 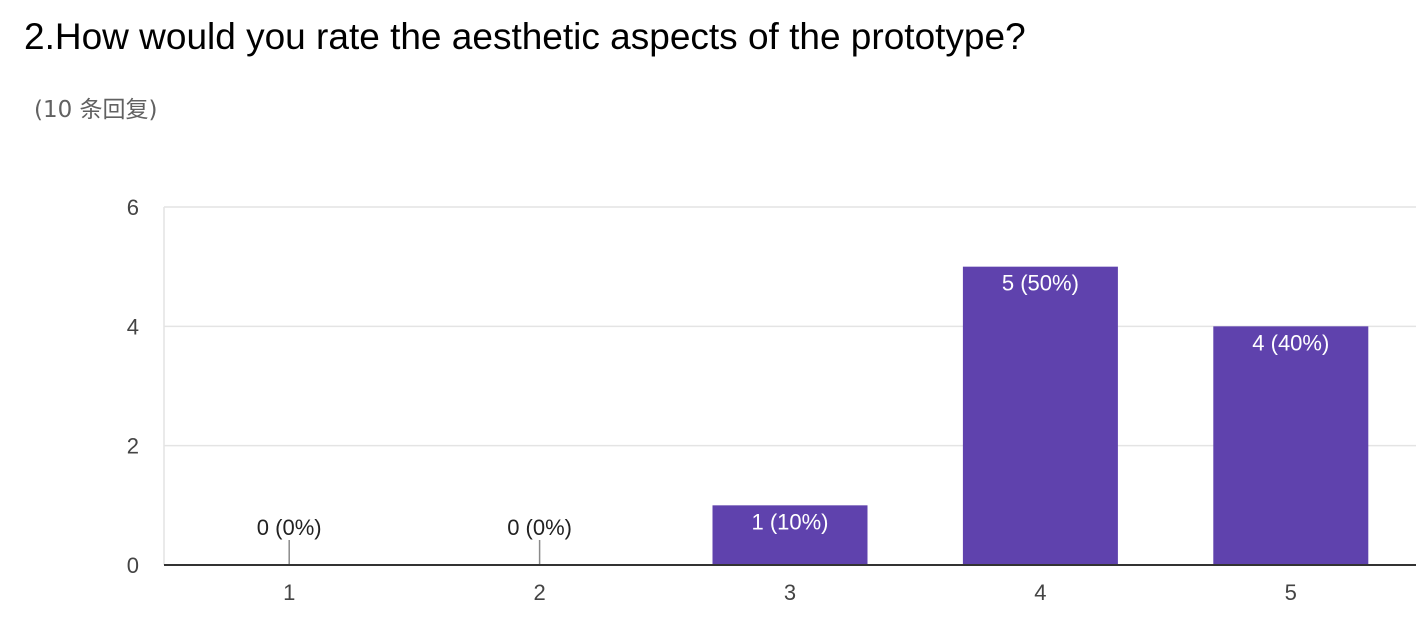 I want to click on data-label: 4 (40%), so click(x=1290, y=342).